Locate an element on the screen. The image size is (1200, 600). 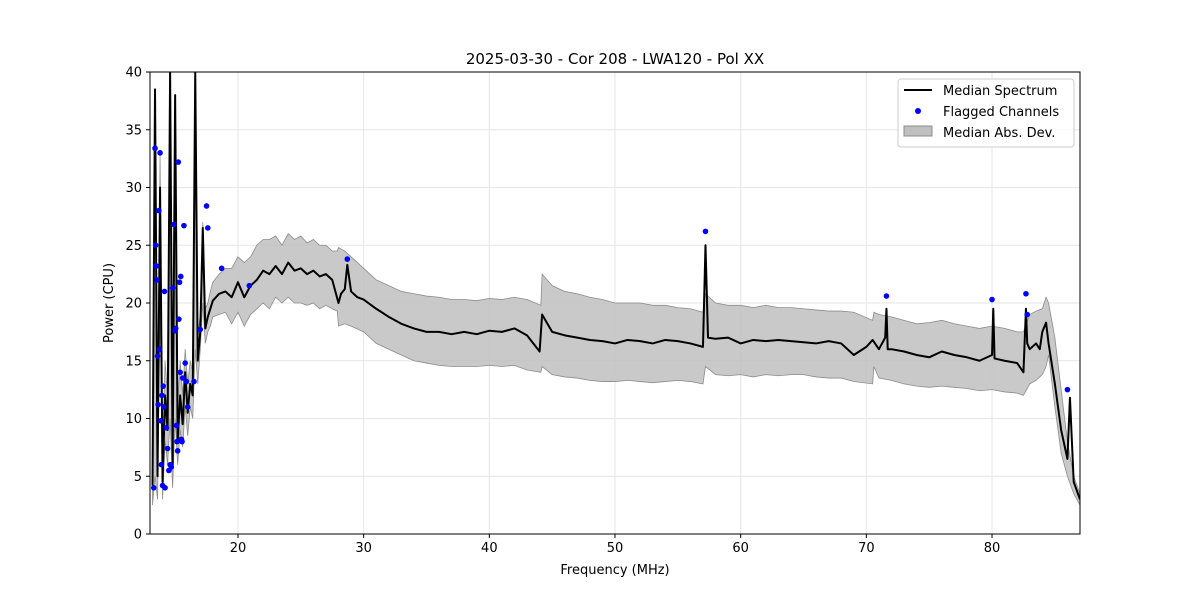
x-axis-label: Frequency (MHz) is located at coordinates (614, 570).